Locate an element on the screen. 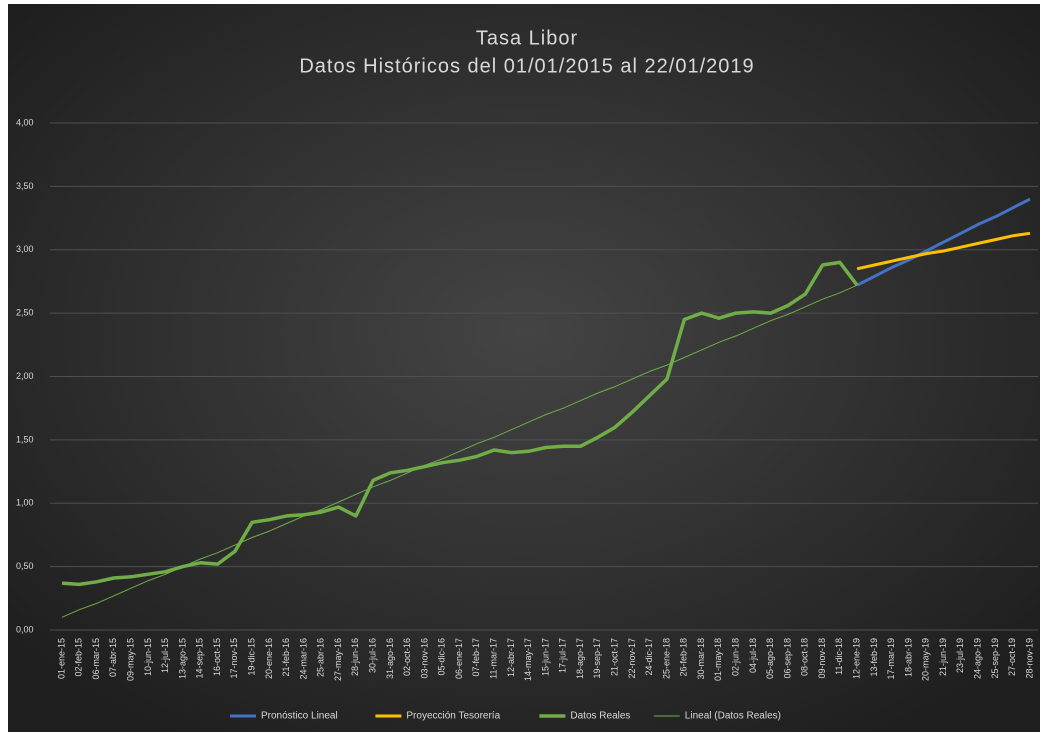  x-tick-label: 03-nov-16 is located at coordinates (424, 658).